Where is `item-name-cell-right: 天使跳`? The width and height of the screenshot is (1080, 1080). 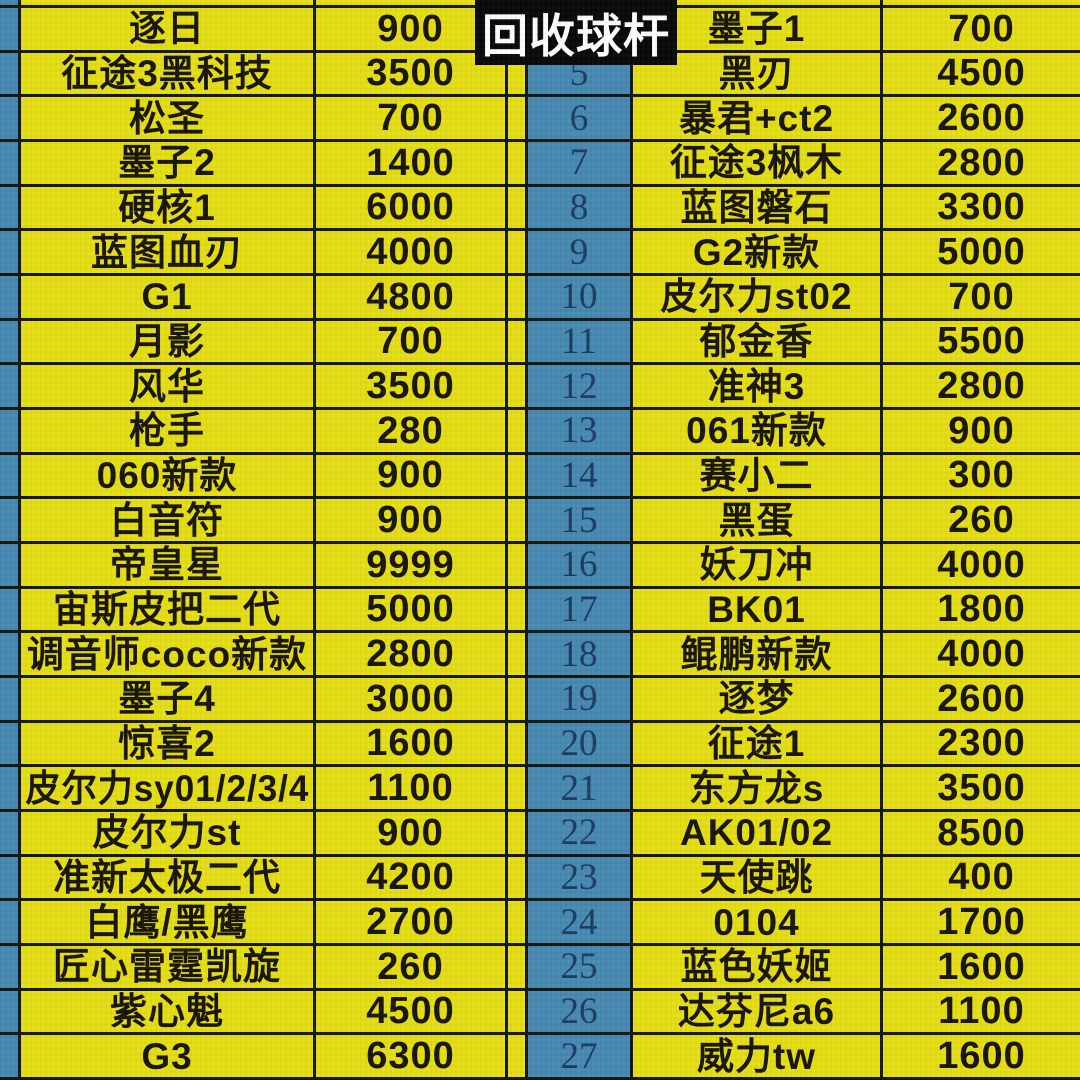
item-name-cell-right: 天使跳 is located at coordinates (755, 879).